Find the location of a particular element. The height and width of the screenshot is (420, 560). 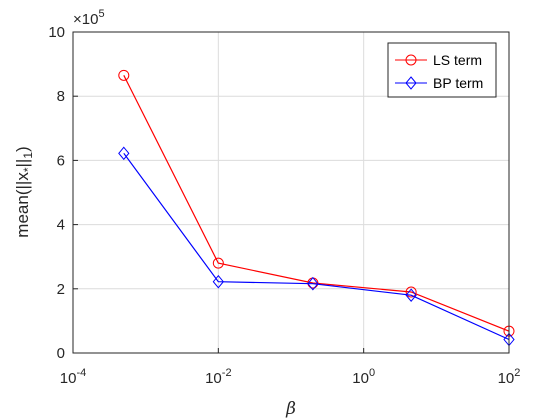

y-tick-label-0: 0 is located at coordinates (61, 353).